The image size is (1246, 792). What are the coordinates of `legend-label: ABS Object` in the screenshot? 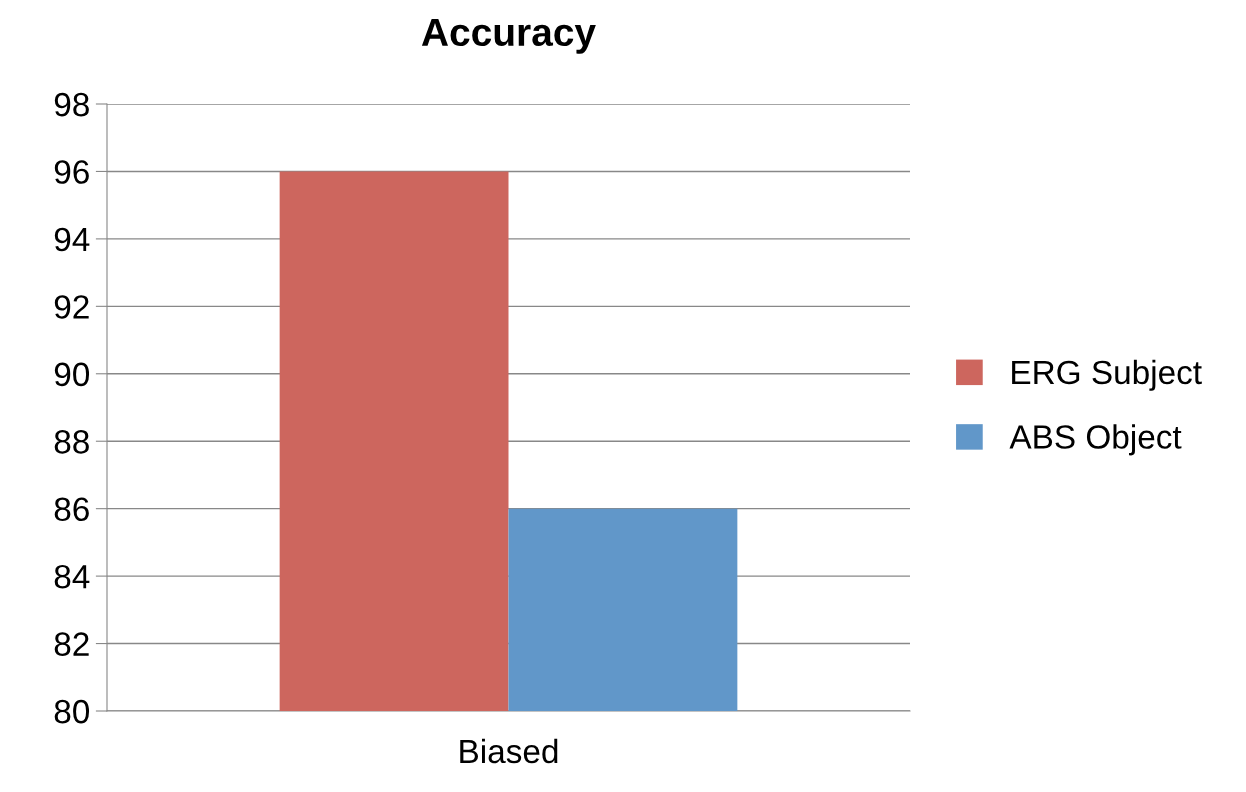 It's located at (1095, 440).